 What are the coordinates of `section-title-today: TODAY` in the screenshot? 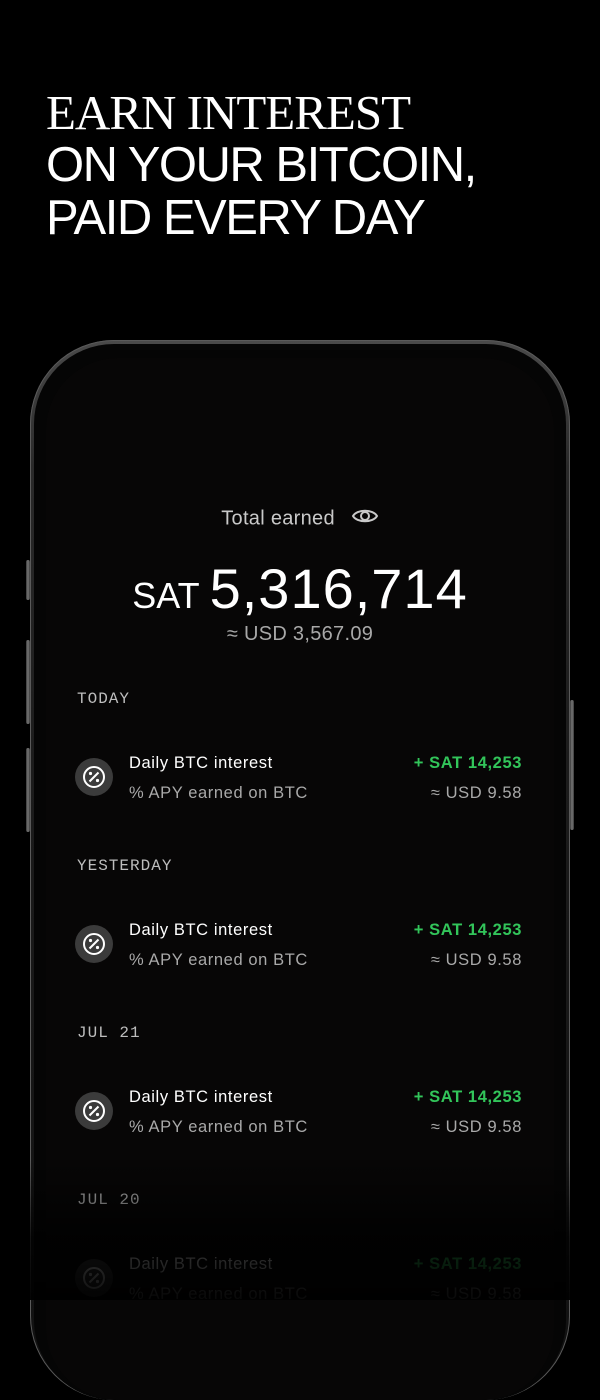 It's located at (104, 699).